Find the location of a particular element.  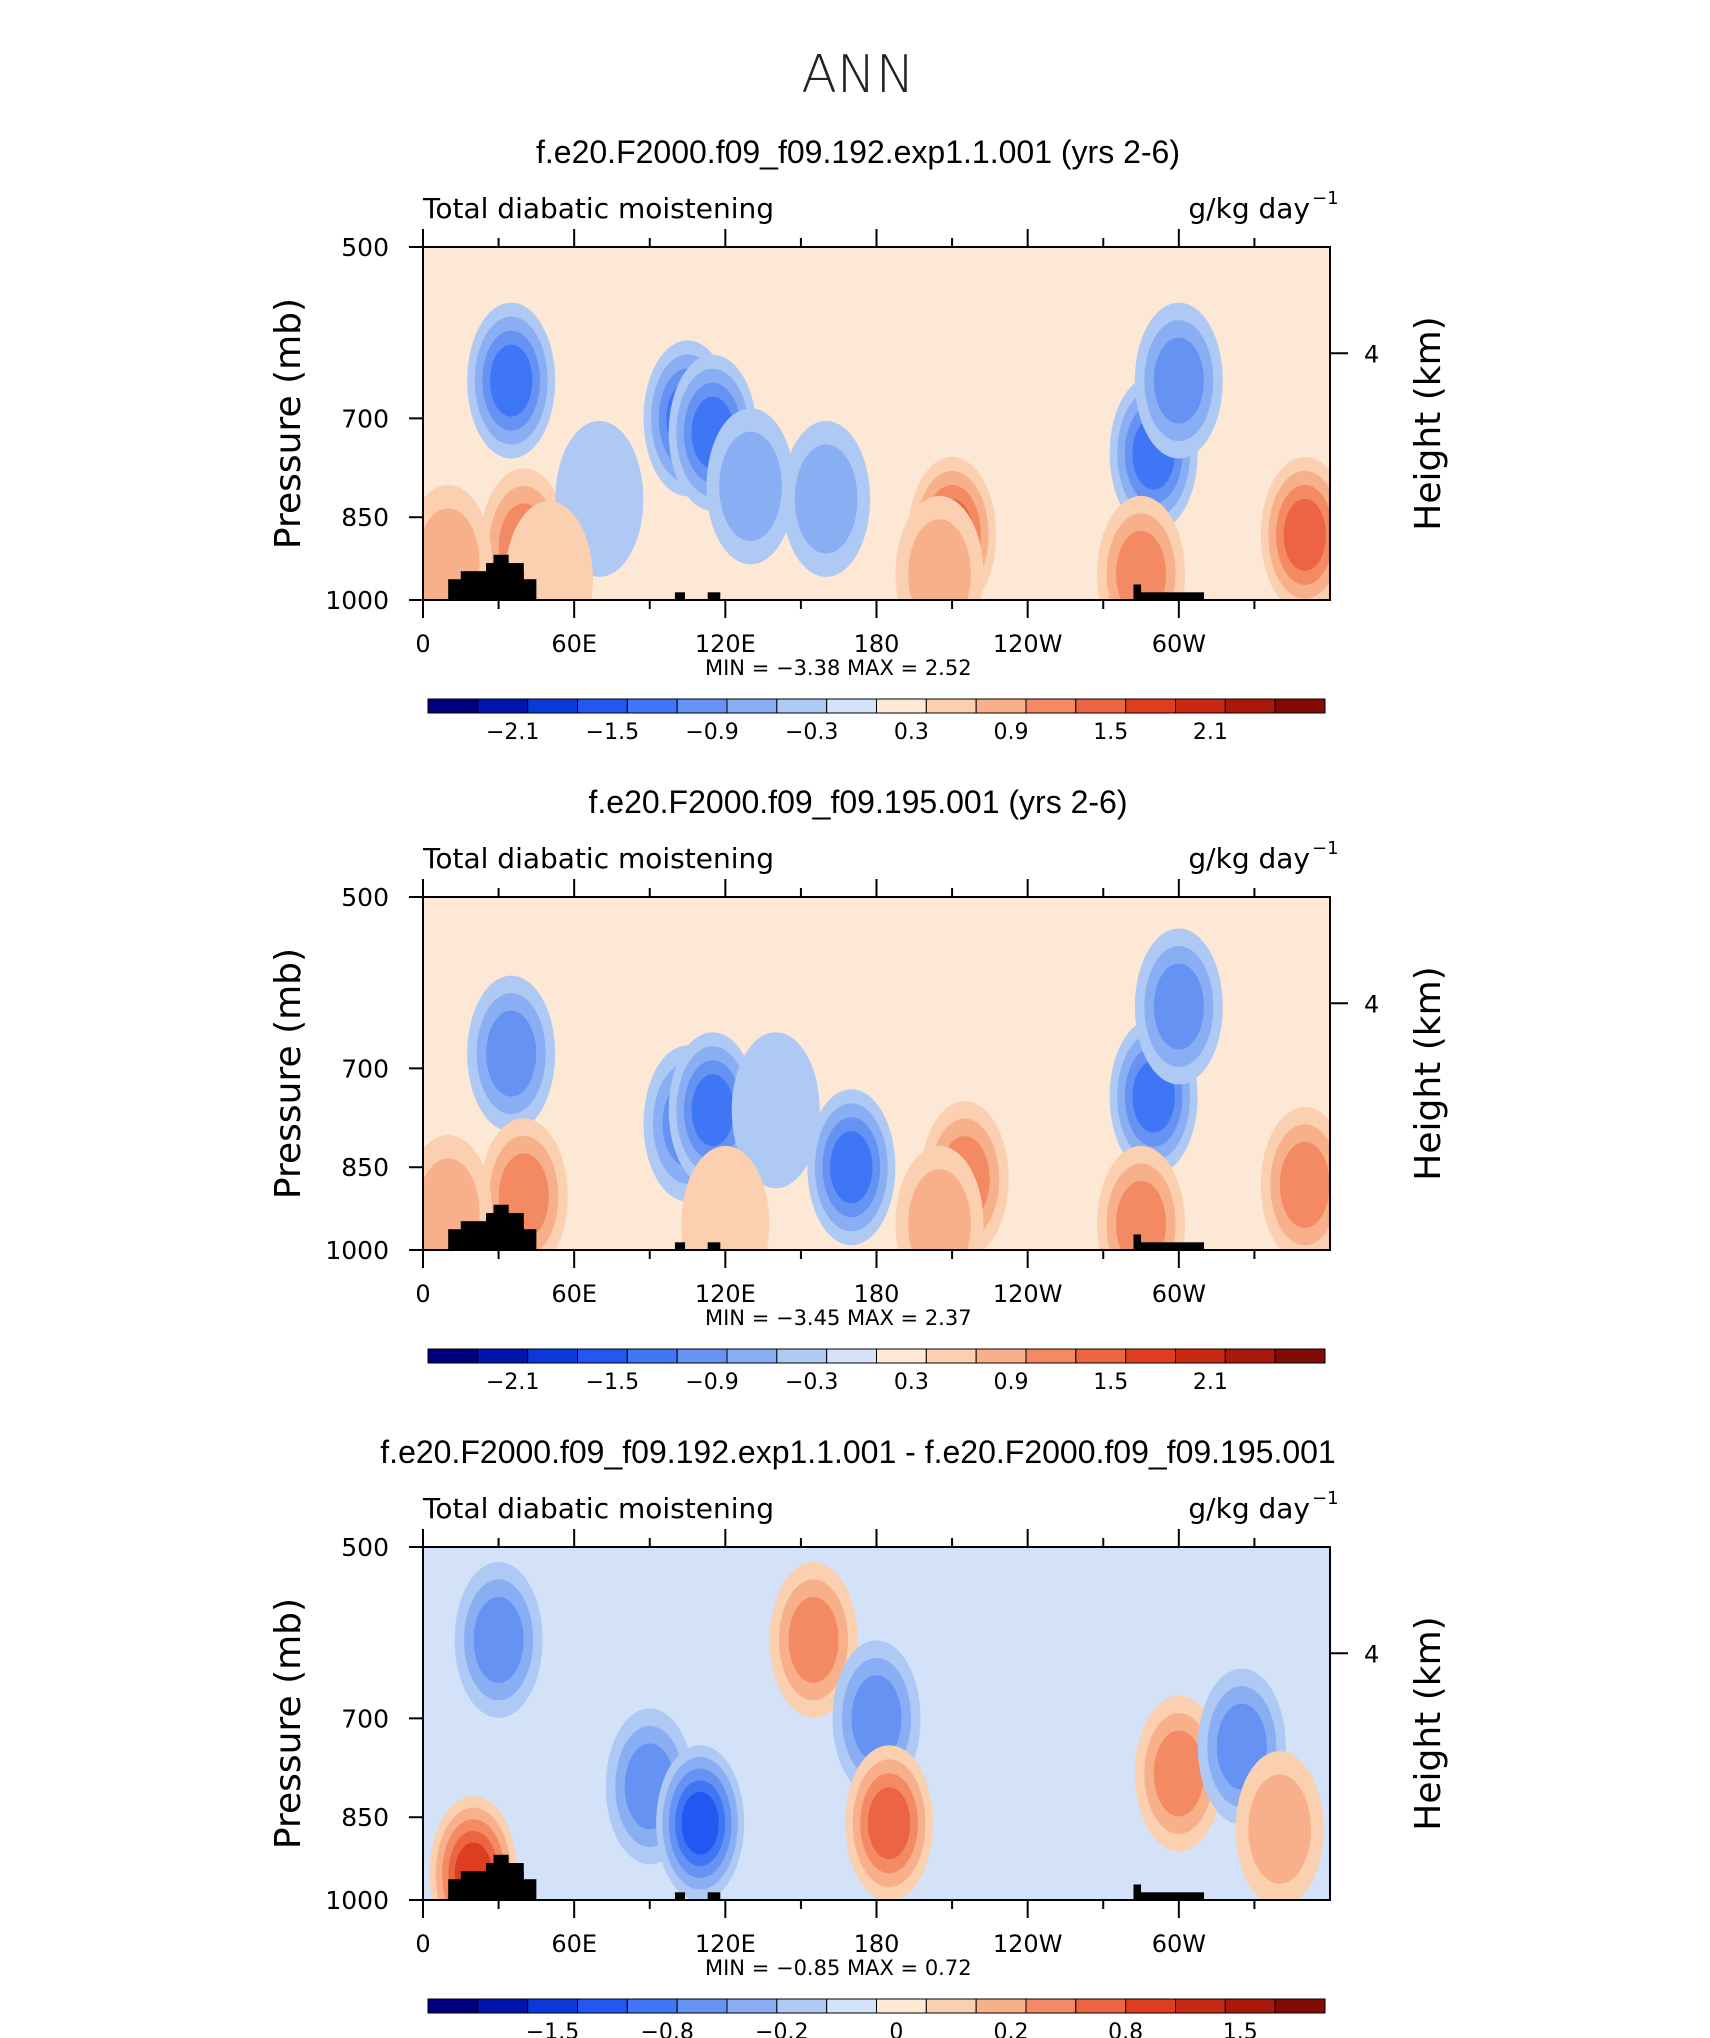

colorbar-label: −0.8 is located at coordinates (666, 2029).